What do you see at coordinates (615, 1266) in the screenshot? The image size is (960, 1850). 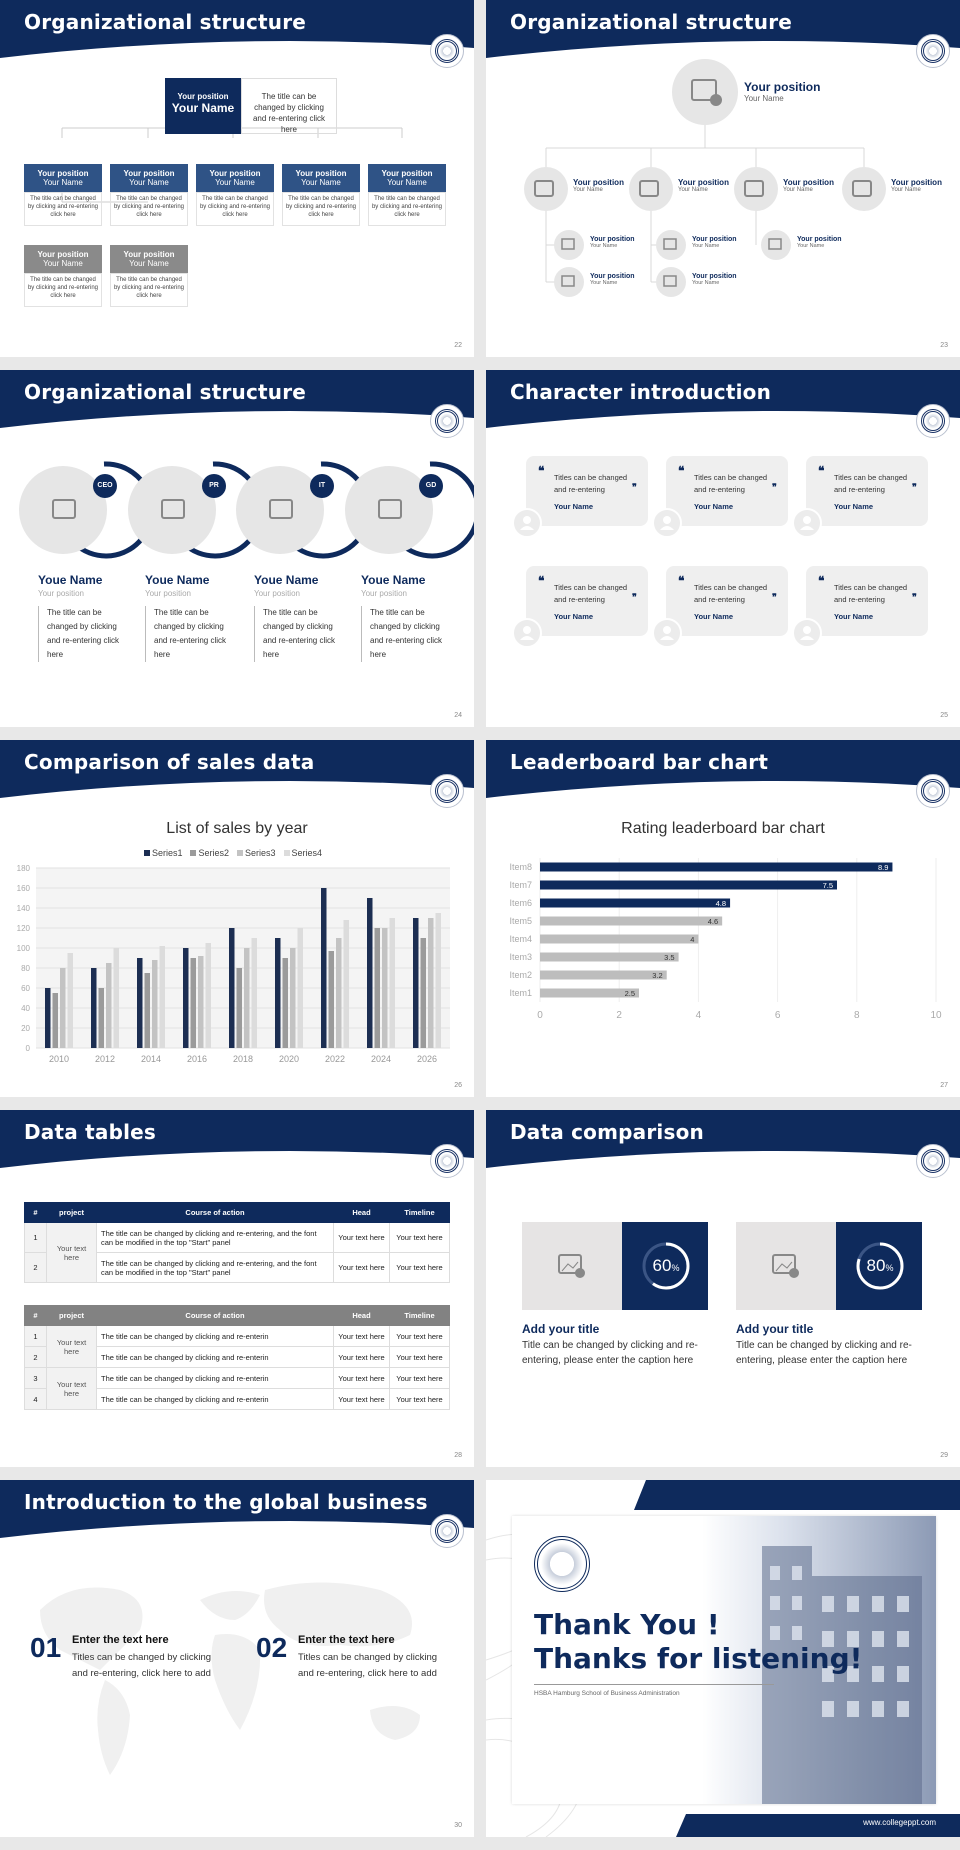 I see `comparison-card: 60%` at bounding box center [615, 1266].